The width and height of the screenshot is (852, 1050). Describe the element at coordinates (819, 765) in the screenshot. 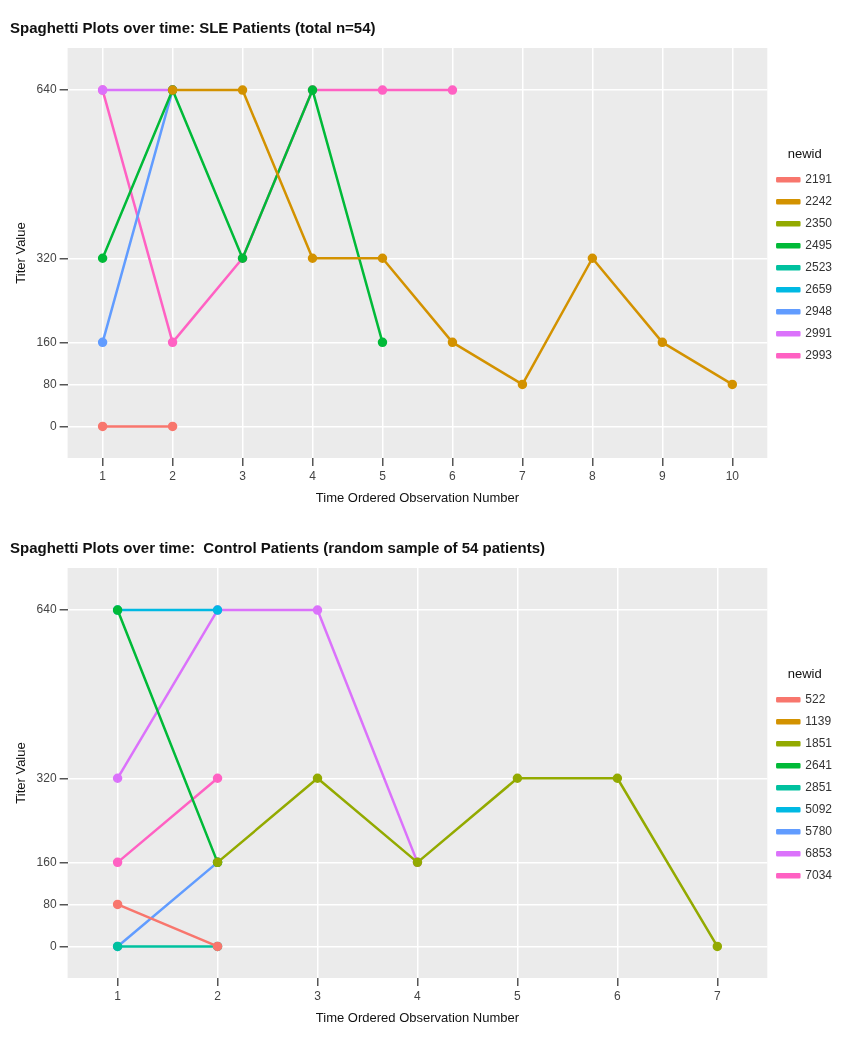

I see `legend-label: 2641` at that location.